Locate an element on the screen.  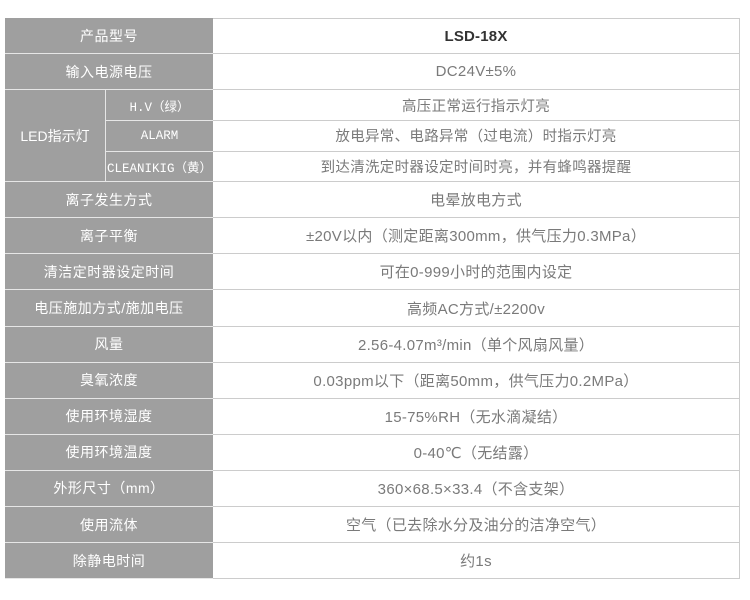
spec-row-dimensions: 外形尺寸（mm） 360×68.5×33.4（不含支架） is located at coordinates (372, 489).